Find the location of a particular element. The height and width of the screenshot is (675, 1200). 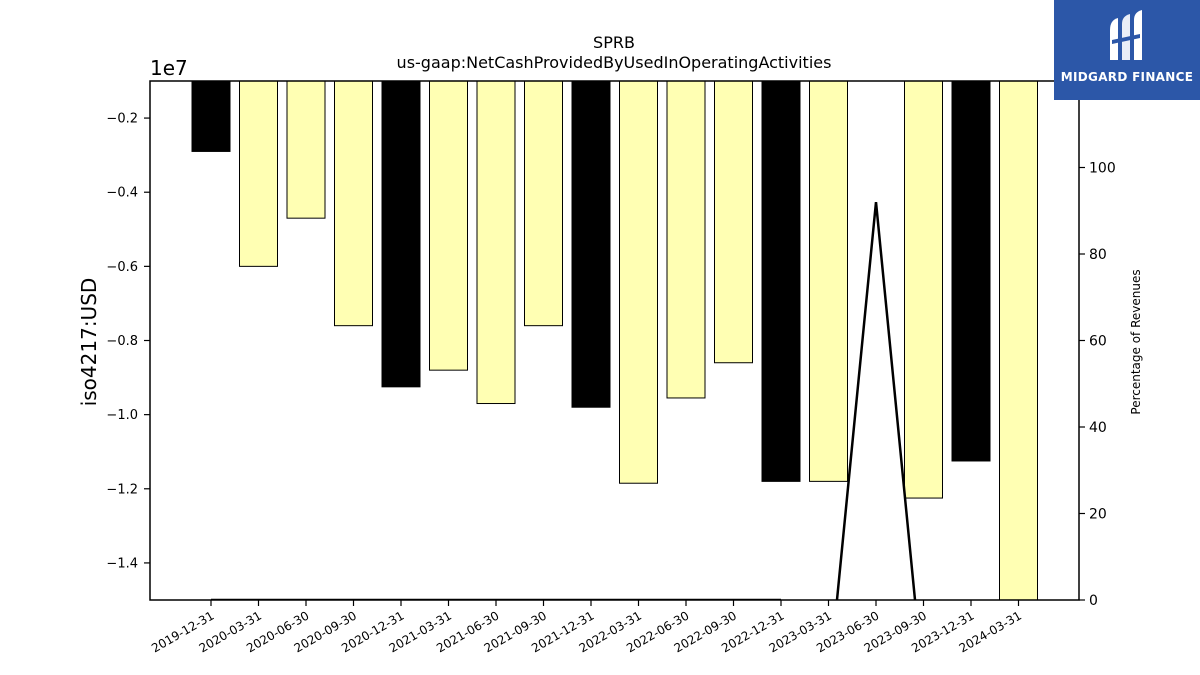

y-right-tick-label: 0 is located at coordinates (1093, 601).